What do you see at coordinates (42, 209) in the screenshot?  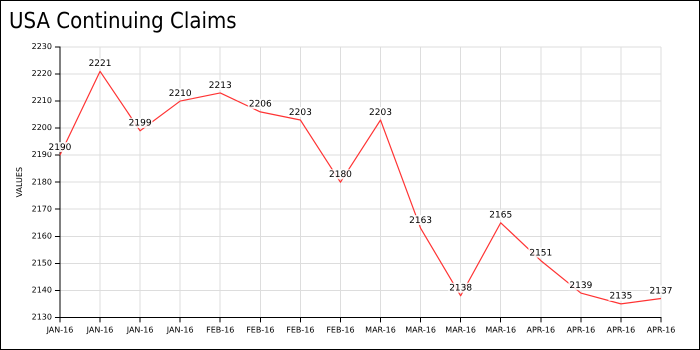 I see `y-tick-label: 2170` at bounding box center [42, 209].